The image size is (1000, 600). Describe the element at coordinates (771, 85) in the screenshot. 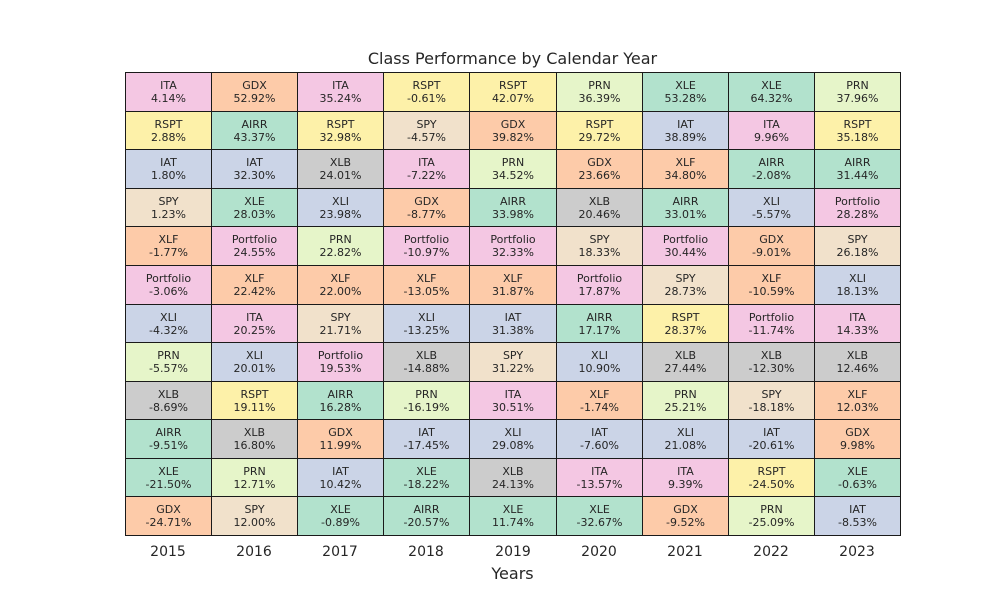

I see `cell-ticker: XLE` at that location.